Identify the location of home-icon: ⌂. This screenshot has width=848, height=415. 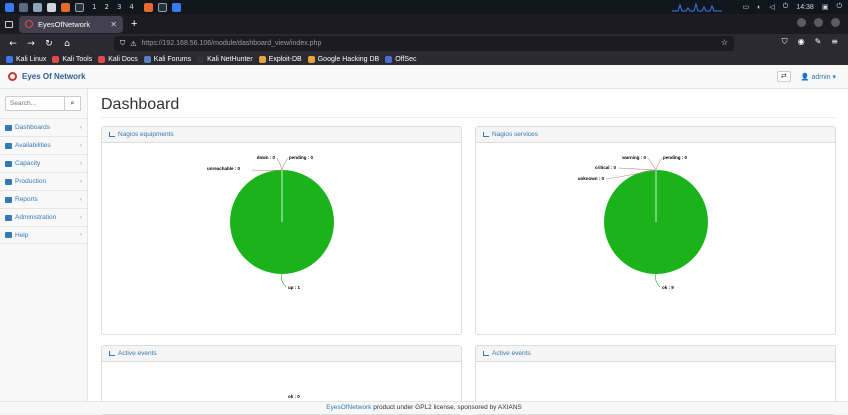
(67, 43).